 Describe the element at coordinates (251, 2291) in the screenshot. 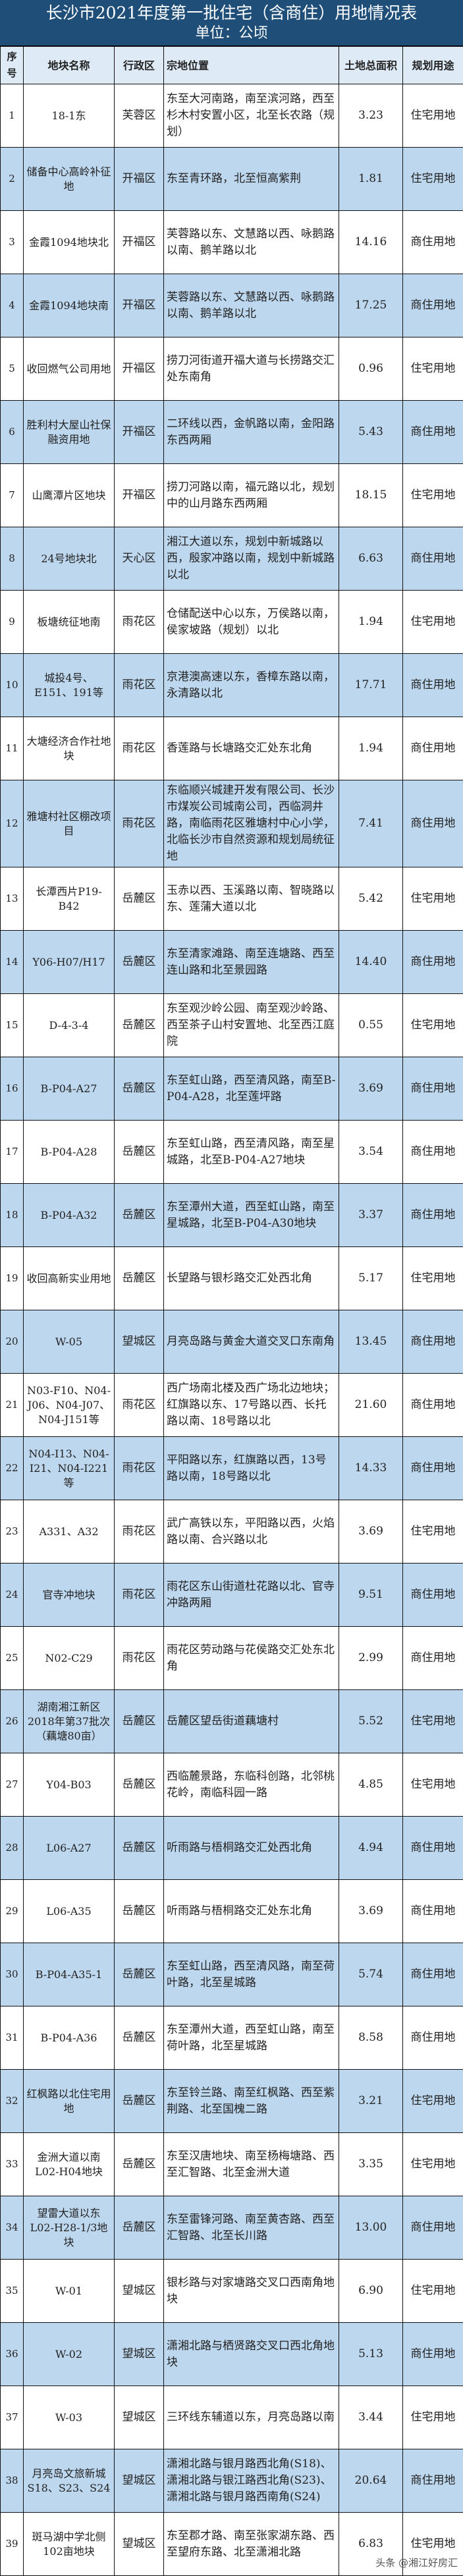

I see `cell-location: 银杉路与对家塘路交叉口西南角地块` at that location.